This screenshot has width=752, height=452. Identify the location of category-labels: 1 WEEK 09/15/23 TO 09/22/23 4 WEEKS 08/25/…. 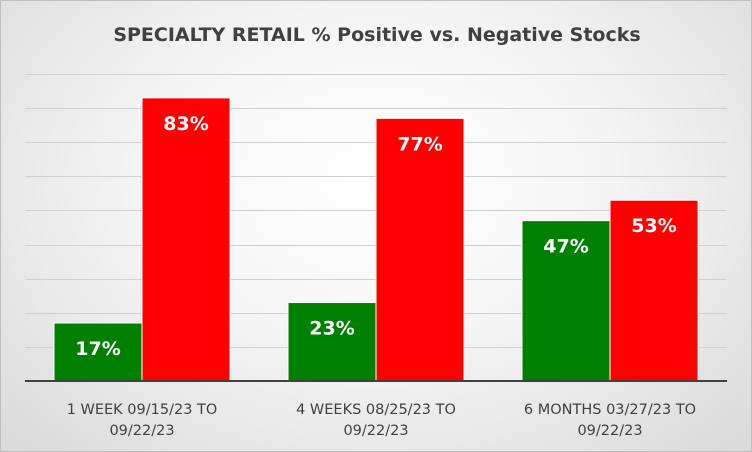
(381, 420).